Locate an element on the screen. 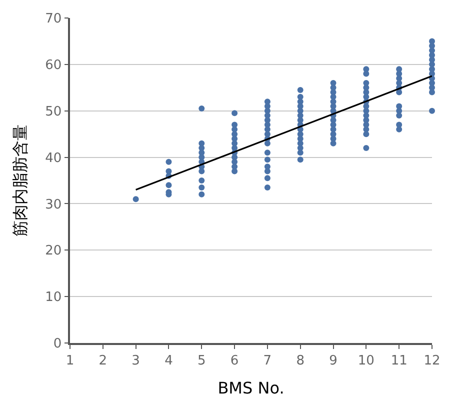 Image resolution: width=452 pixels, height=407 pixels. y-tick-label: 30 is located at coordinates (53, 204).